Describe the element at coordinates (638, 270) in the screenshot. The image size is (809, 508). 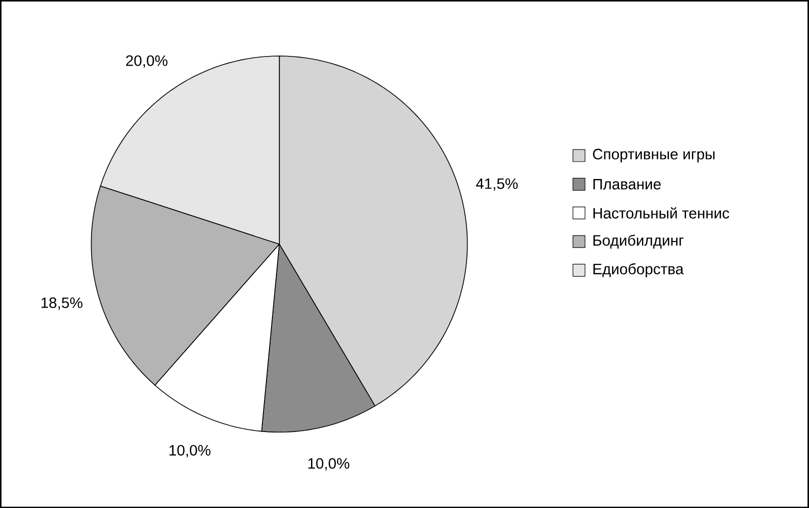
I see `legend-label: Едиоборства` at that location.